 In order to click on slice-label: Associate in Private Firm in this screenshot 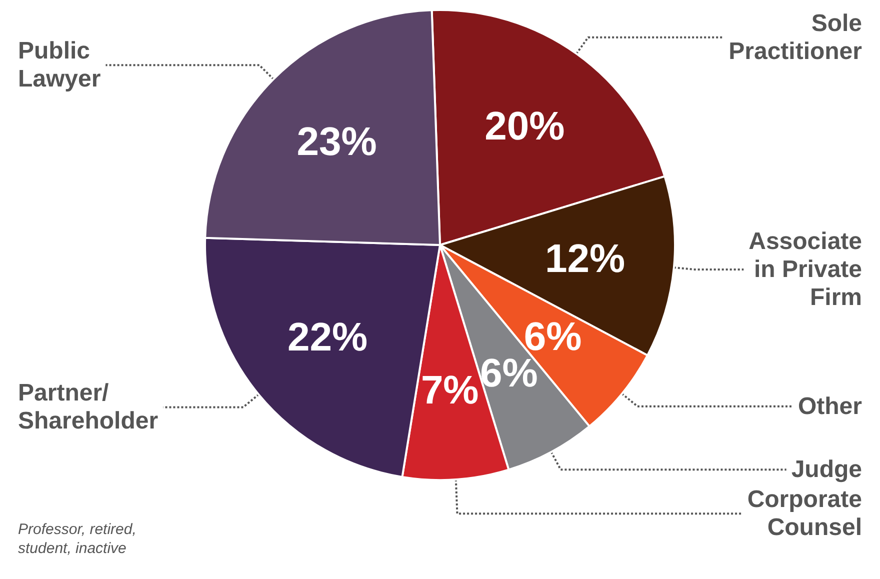, I will do `click(805, 269)`.